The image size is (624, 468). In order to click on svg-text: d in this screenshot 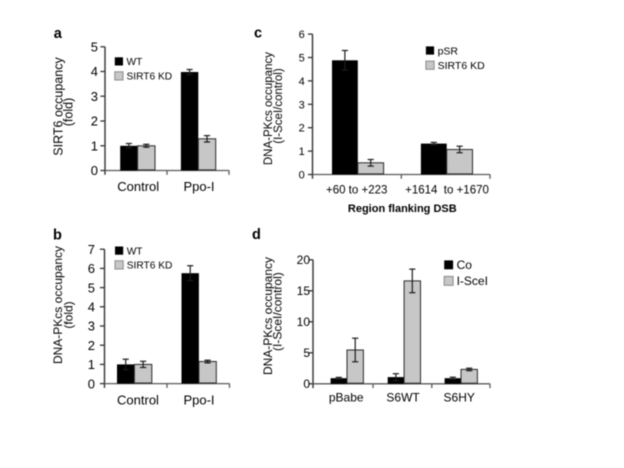, I will do `click(256, 235)`.